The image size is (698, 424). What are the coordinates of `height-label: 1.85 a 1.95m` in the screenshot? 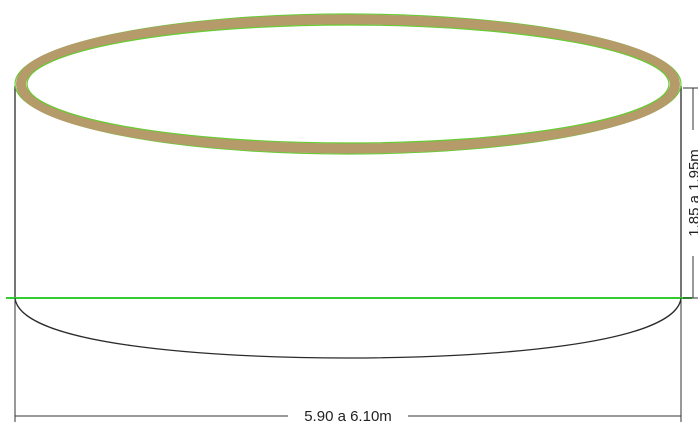 It's located at (692, 193).